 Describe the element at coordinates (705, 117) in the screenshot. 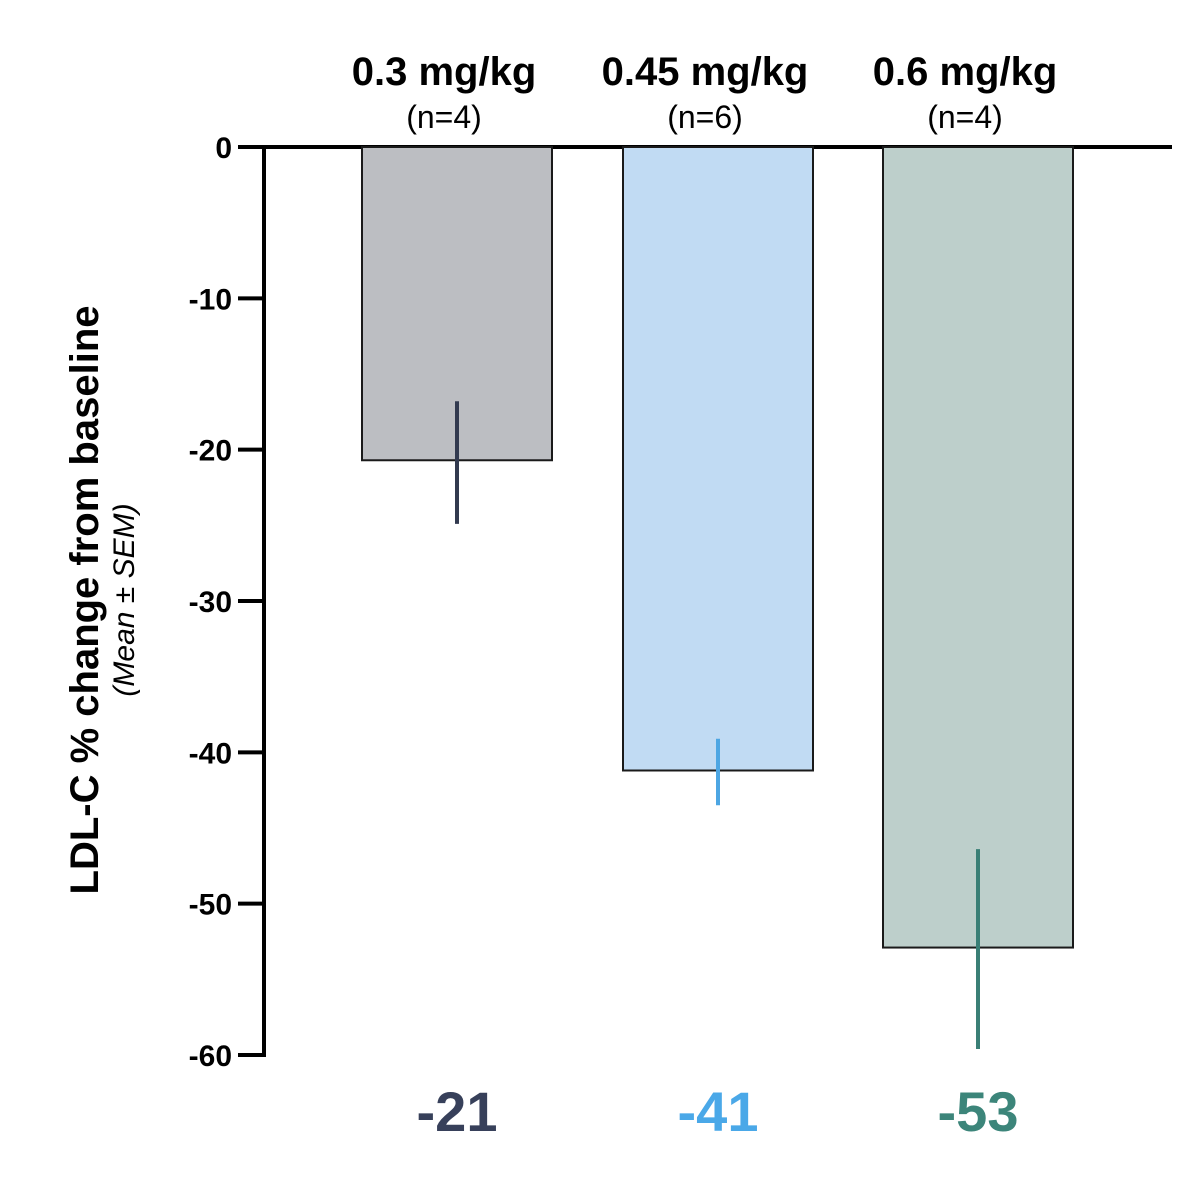

I see `n-label-2: (n=6)` at that location.